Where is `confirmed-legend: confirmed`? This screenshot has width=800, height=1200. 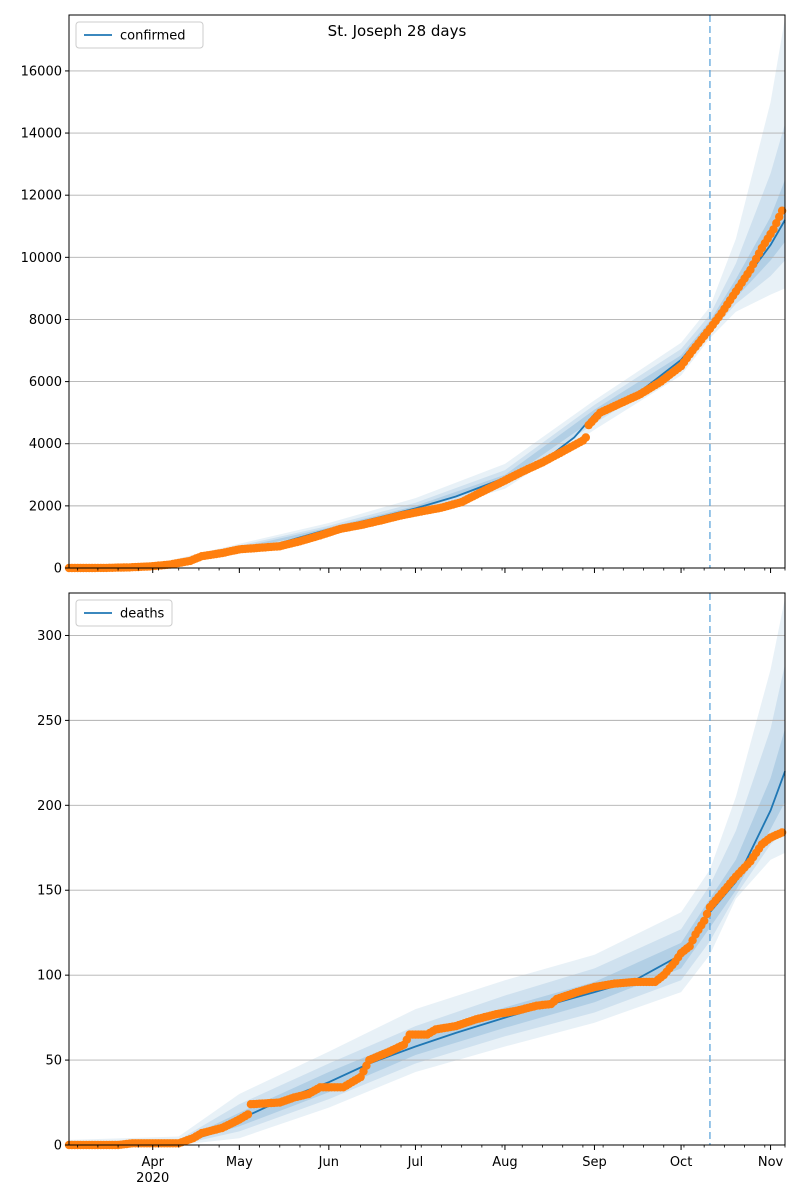
confirmed-legend: confirmed is located at coordinates (139, 35).